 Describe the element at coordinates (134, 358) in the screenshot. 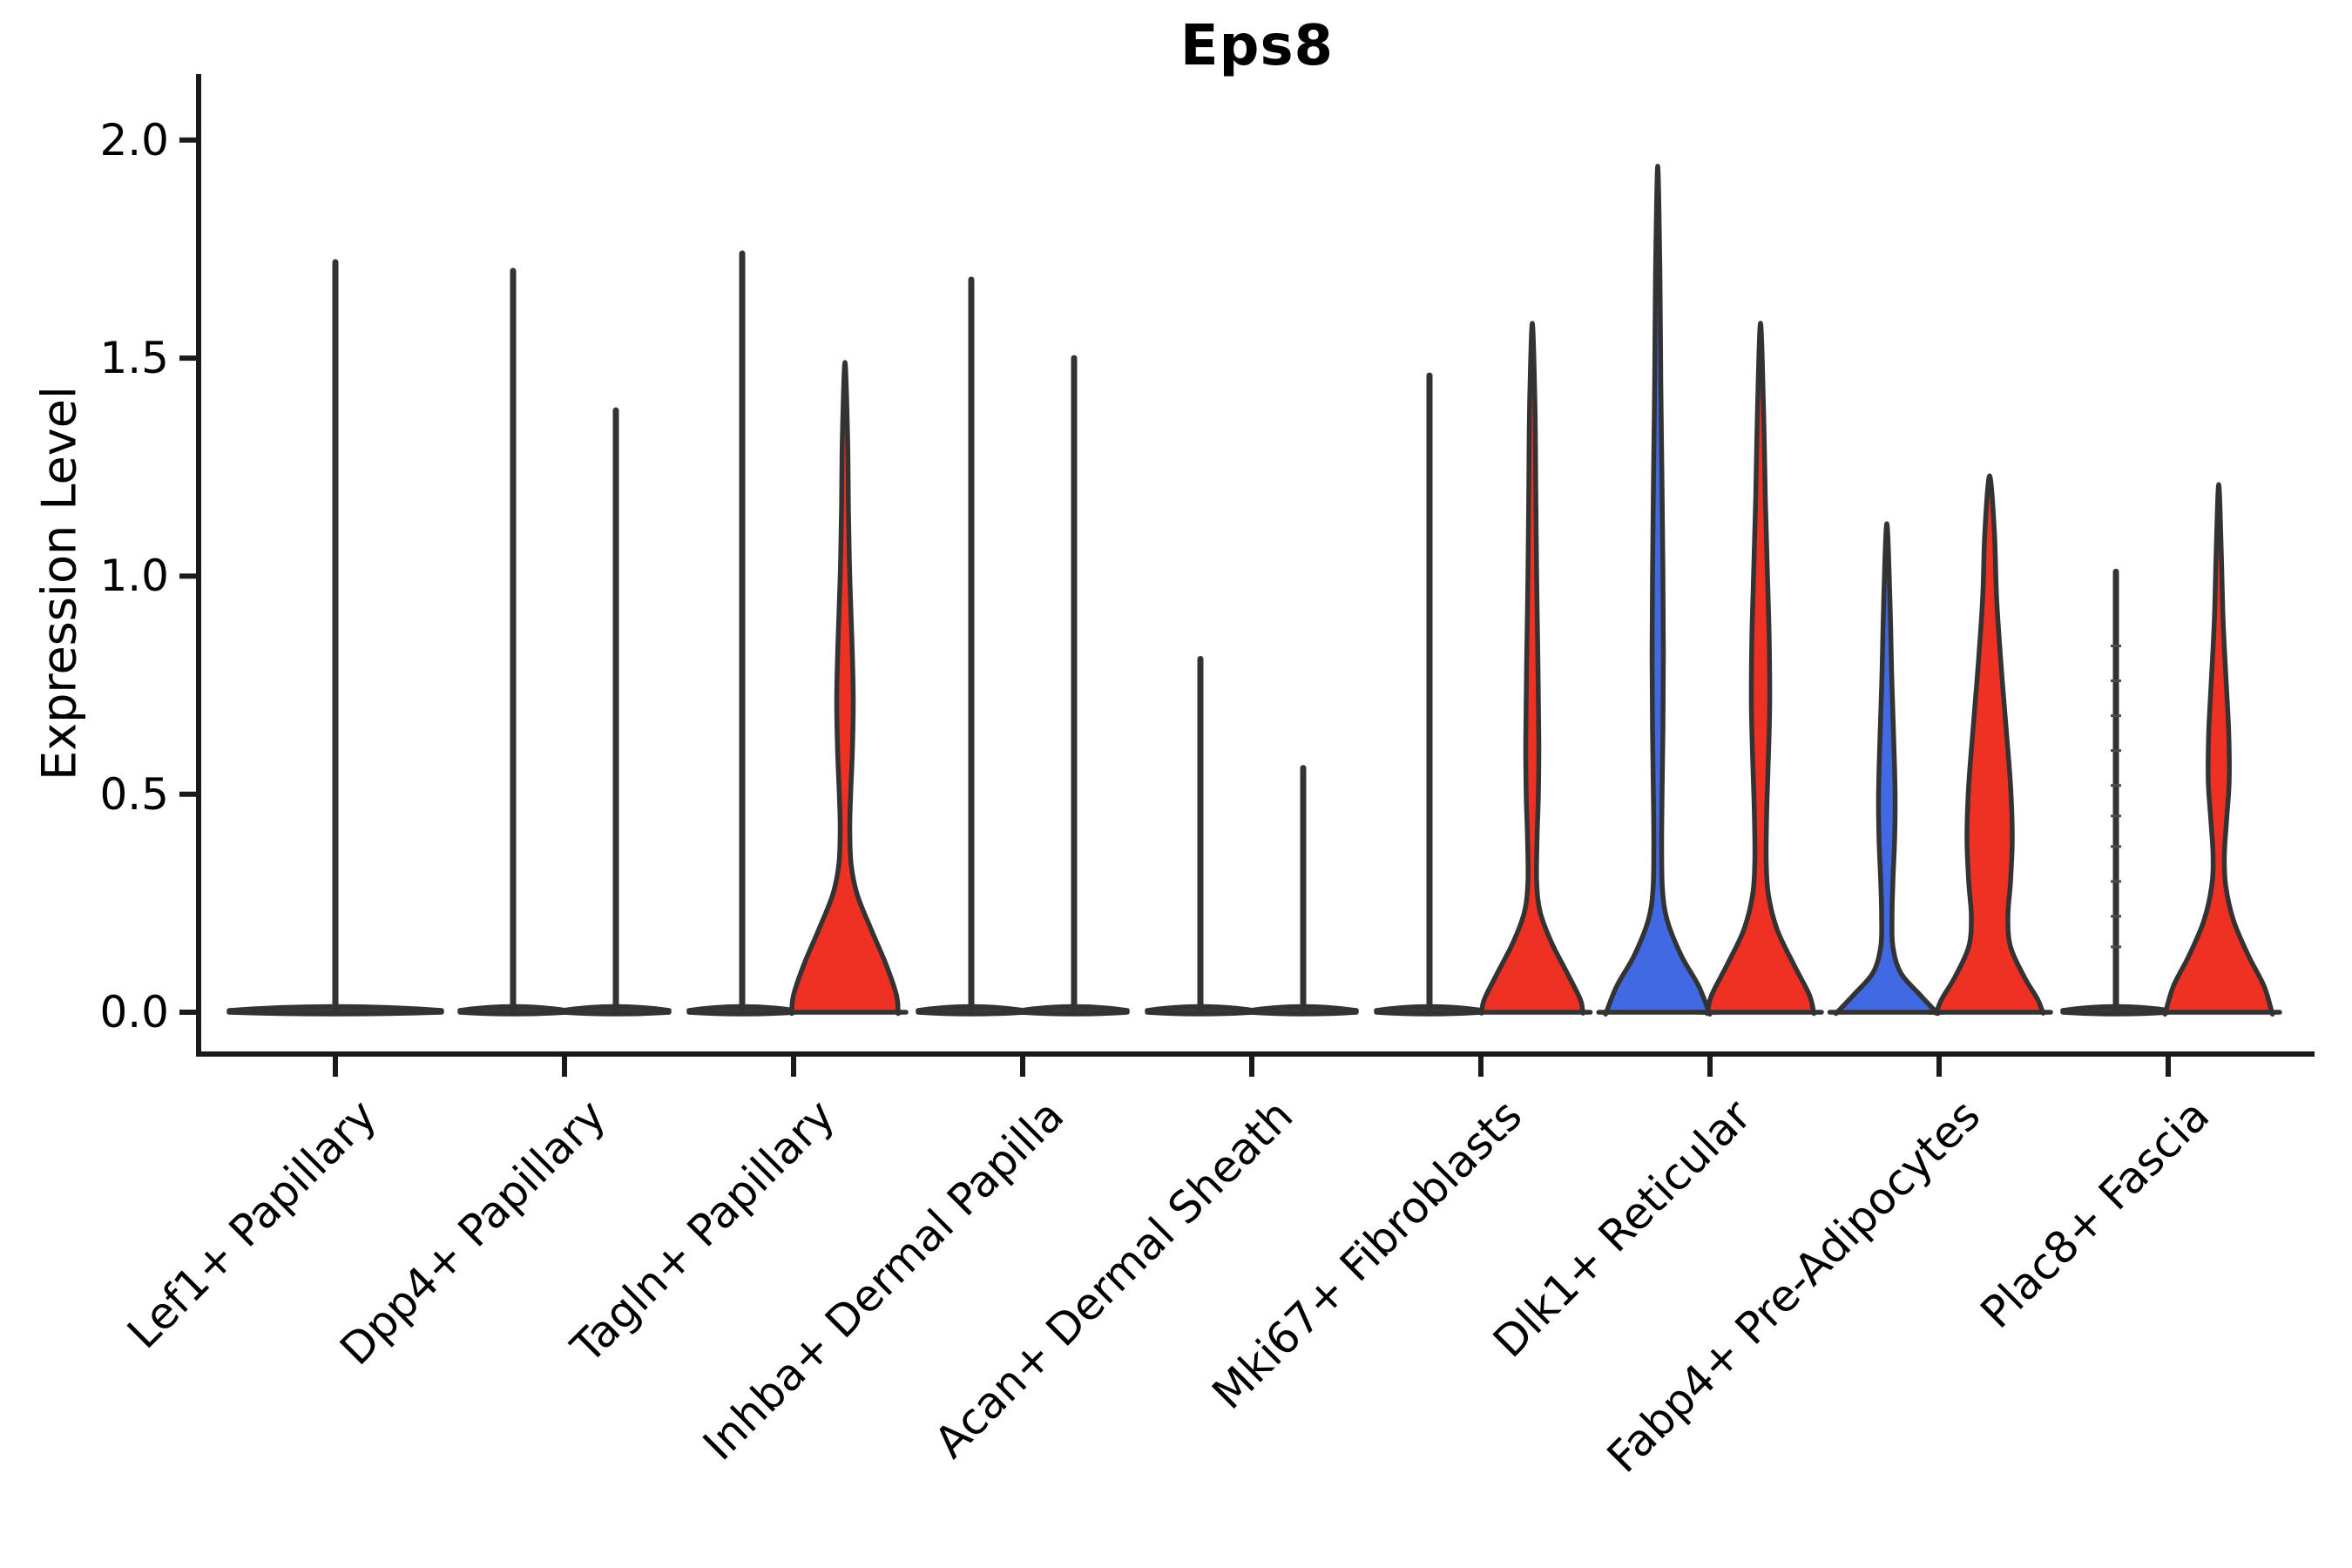

I see `y-tick-label: 1.5` at that location.